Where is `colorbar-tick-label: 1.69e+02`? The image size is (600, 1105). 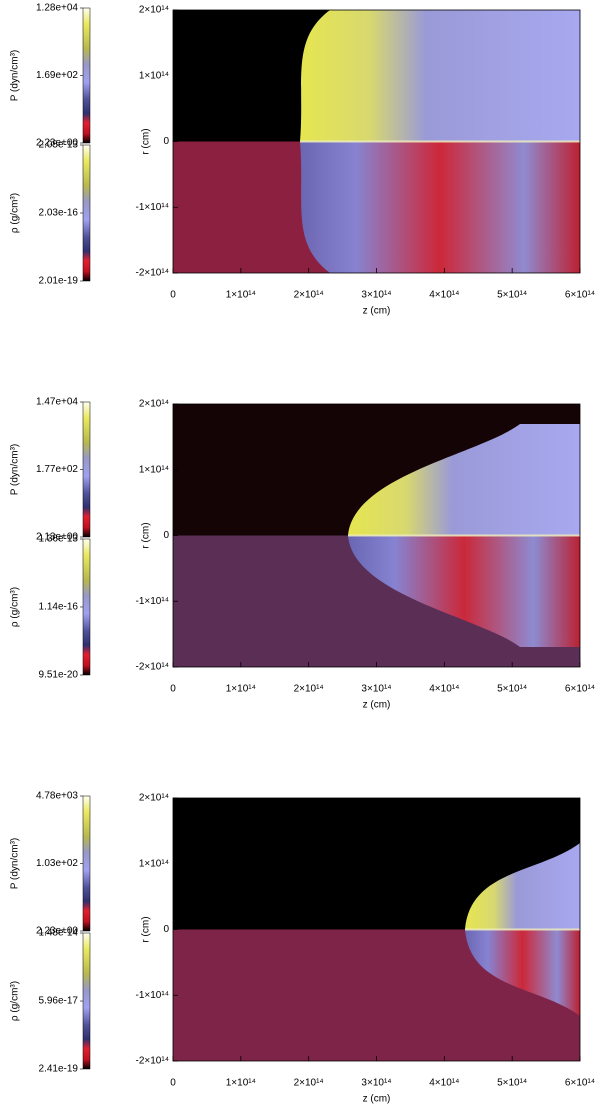
colorbar-tick-label: 1.69e+02 is located at coordinates (57, 75).